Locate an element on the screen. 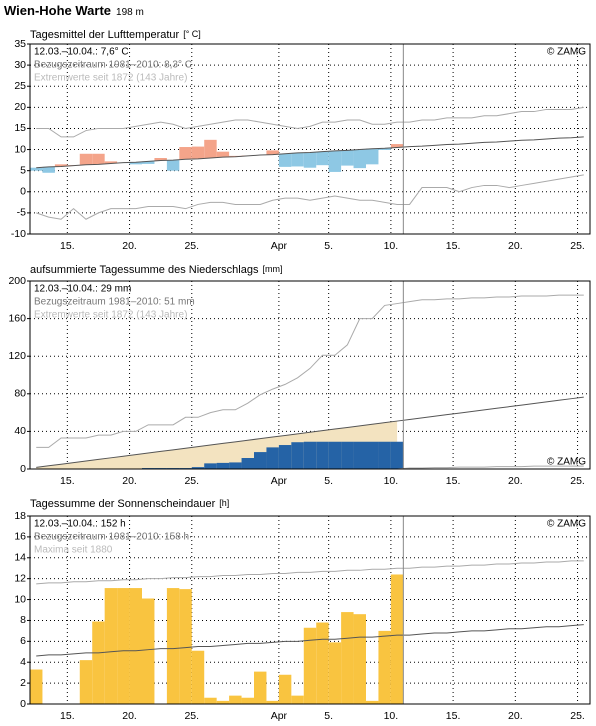 This screenshot has height=726, width=596. y-tick-label: 200 is located at coordinates (17, 281).